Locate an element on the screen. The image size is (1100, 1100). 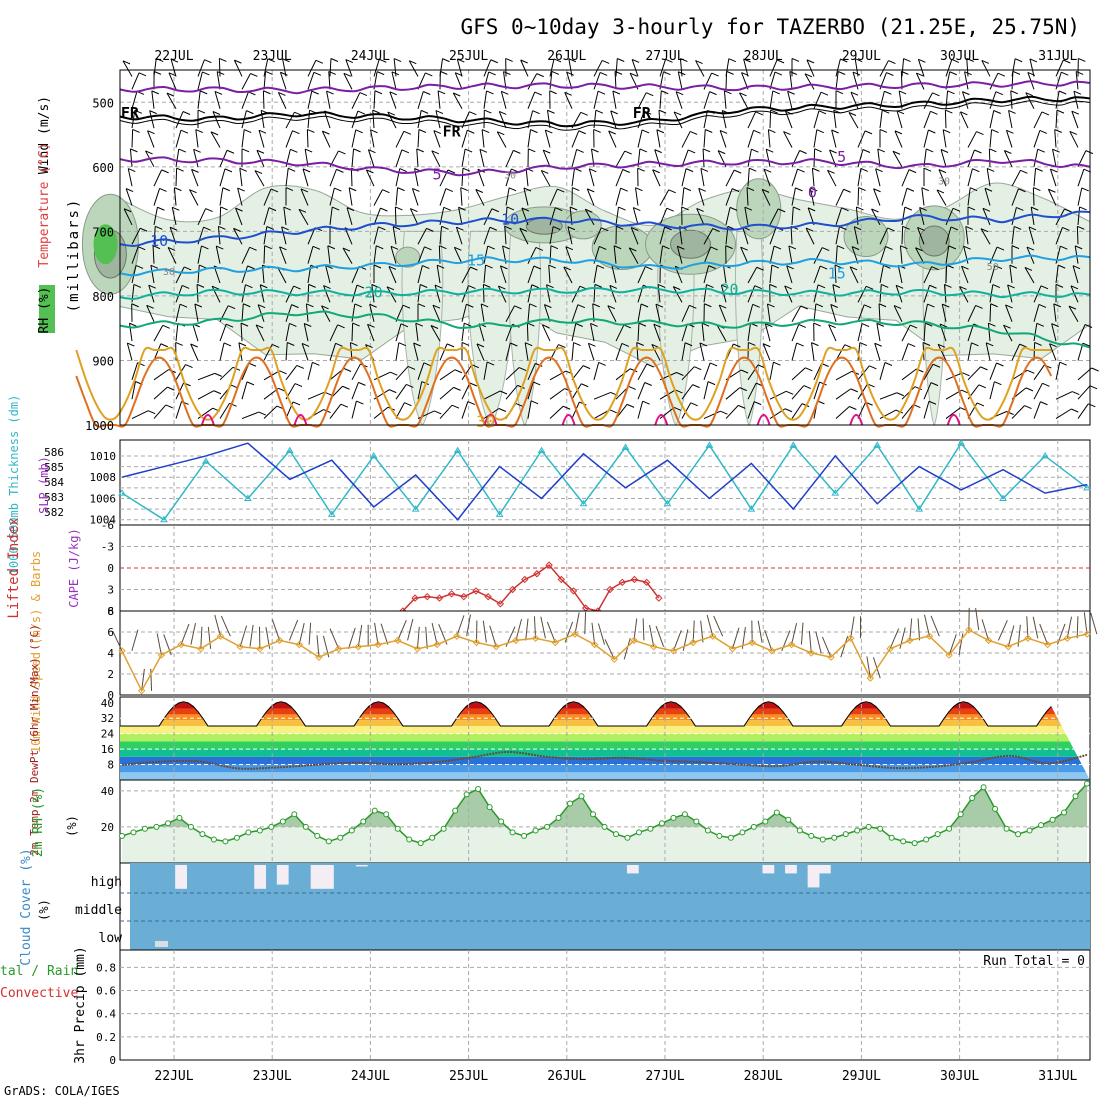
run-total: Run Total = 0 is located at coordinates (1034, 961).